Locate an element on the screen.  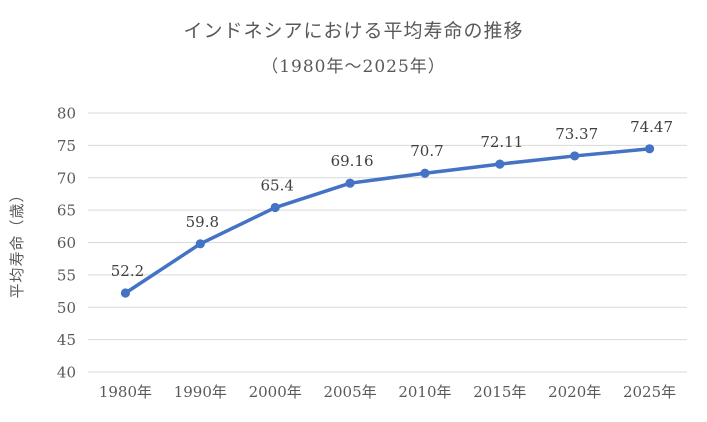
x-axis-tick-label: 1990年 is located at coordinates (200, 392).